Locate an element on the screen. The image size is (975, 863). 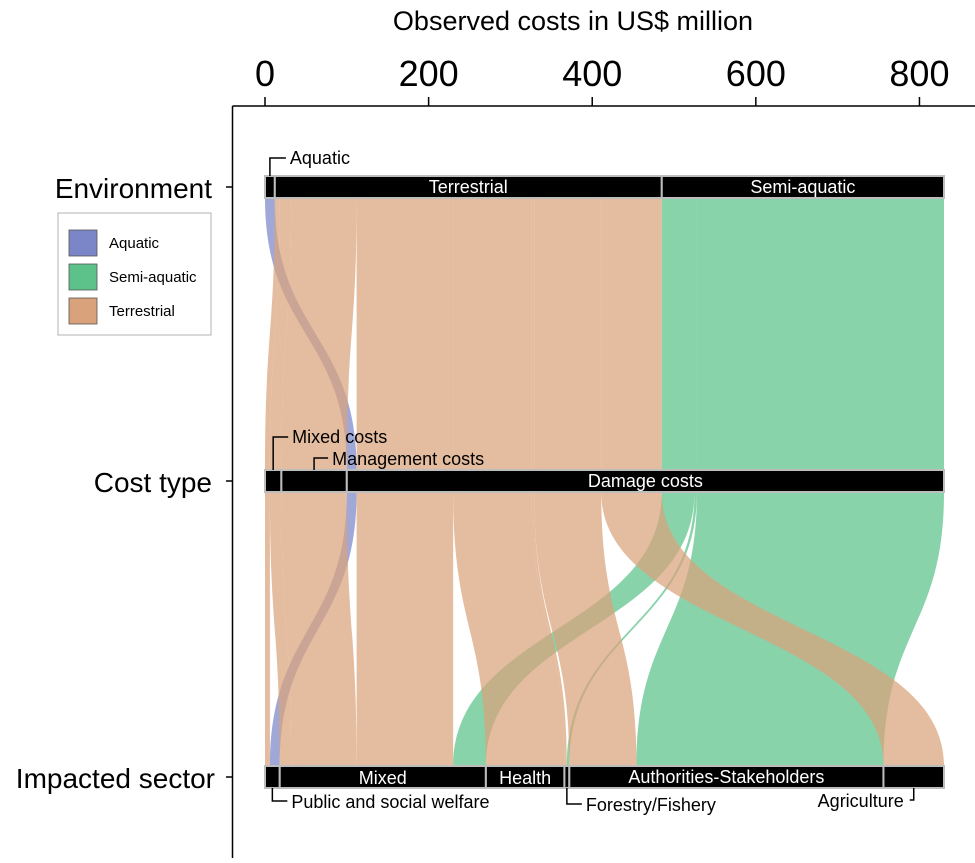
callout-line-public-and-social-welfare is located at coordinates (279, 795).